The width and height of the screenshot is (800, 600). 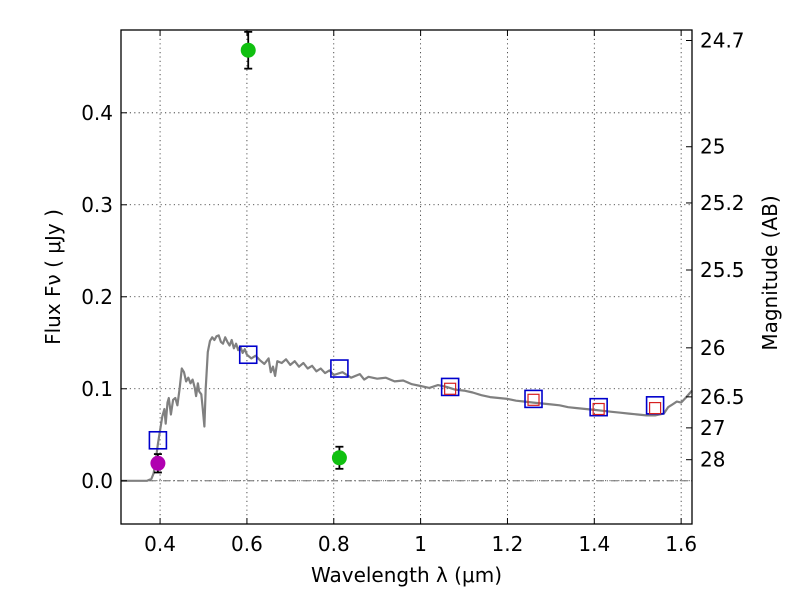 I want to click on right-tick-label: 28, so click(x=712, y=460).